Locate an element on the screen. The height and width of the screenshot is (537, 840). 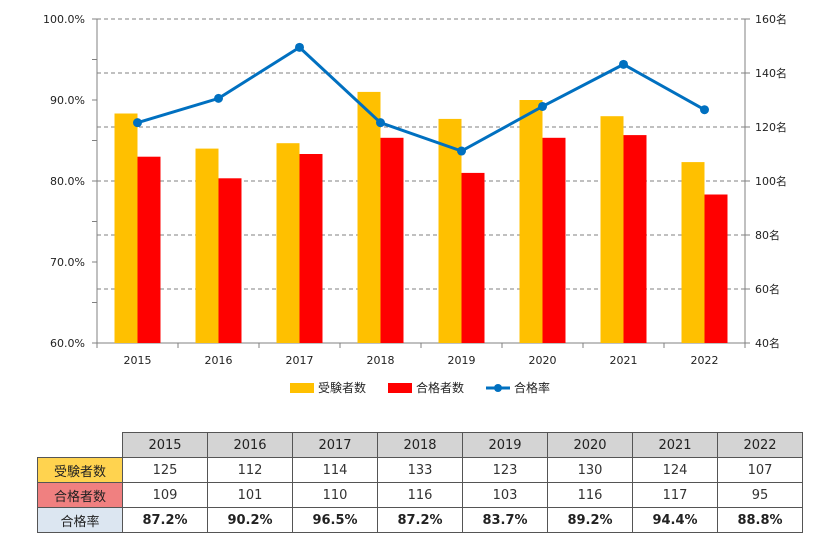
table-year-header: 2016 is located at coordinates (250, 445).